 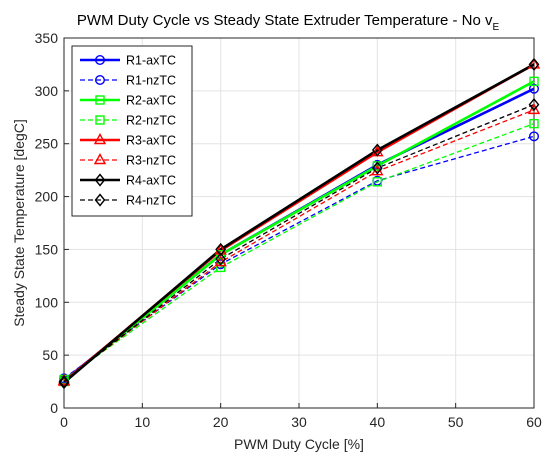 What do you see at coordinates (378, 422) in the screenshot?
I see `x-tick-label: 40` at bounding box center [378, 422].